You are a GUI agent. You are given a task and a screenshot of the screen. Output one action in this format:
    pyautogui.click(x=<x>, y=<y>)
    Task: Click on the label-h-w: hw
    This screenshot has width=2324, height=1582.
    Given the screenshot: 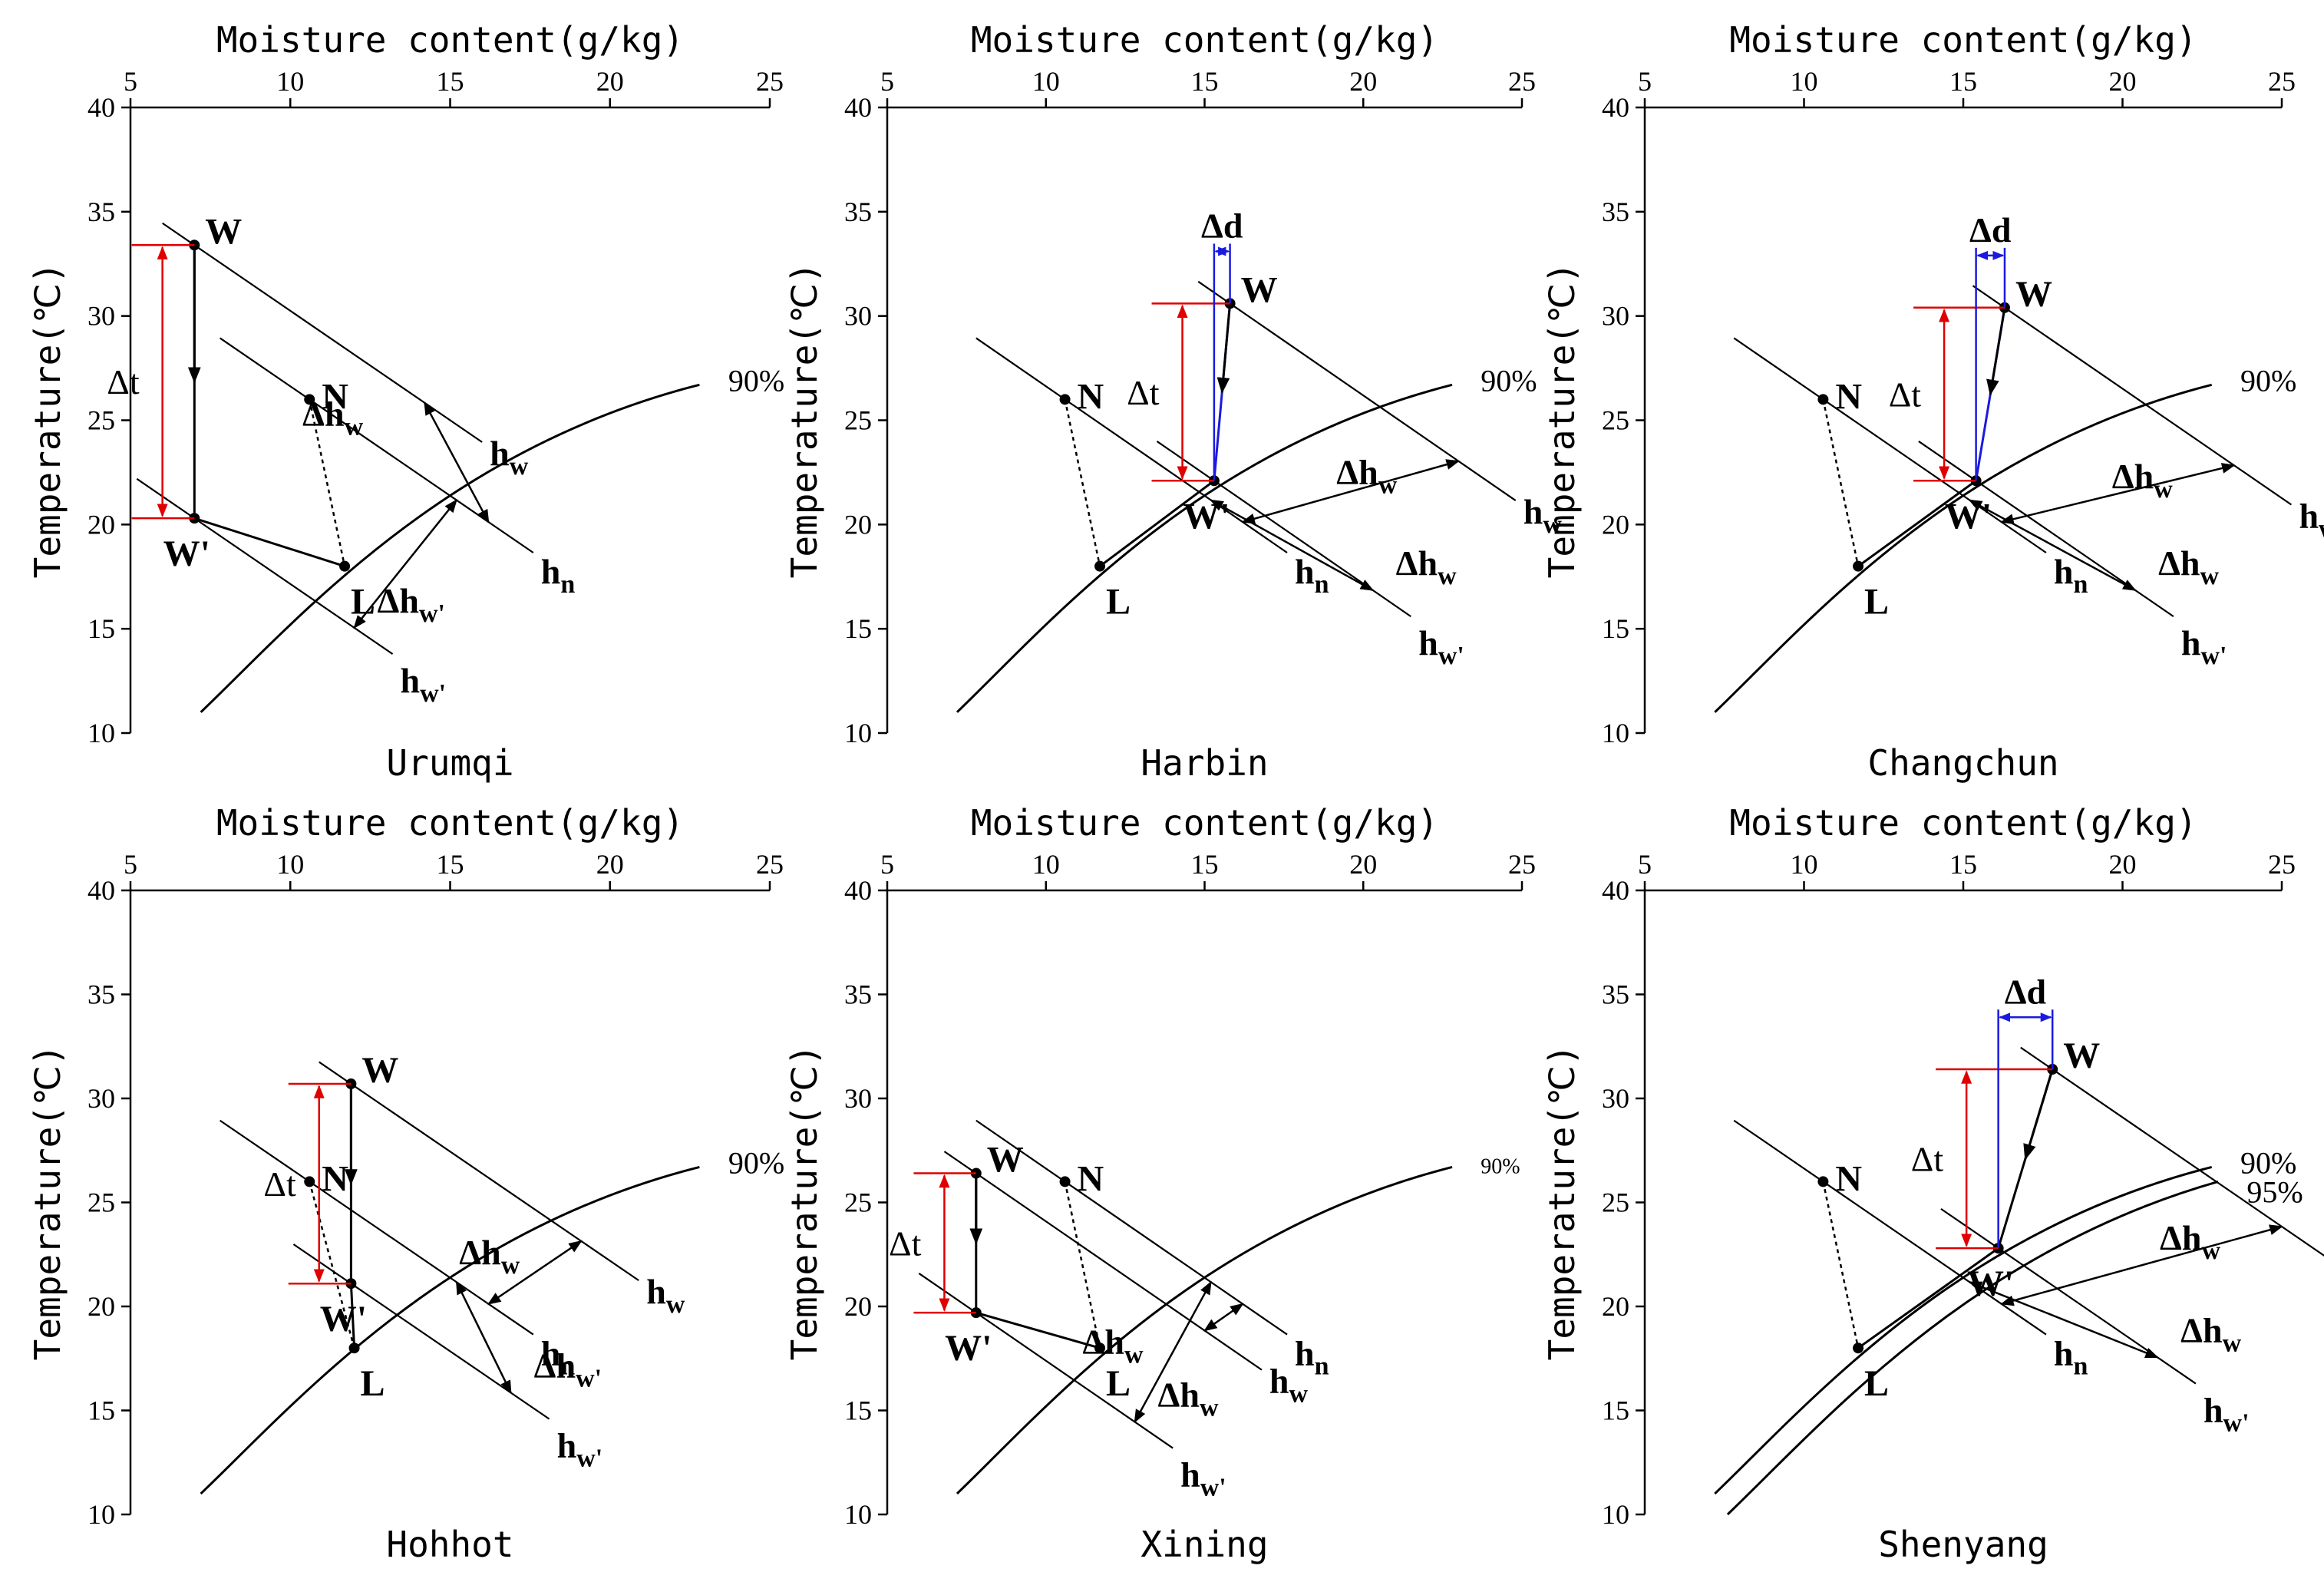 What is the action you would take?
    pyautogui.click(x=509, y=457)
    